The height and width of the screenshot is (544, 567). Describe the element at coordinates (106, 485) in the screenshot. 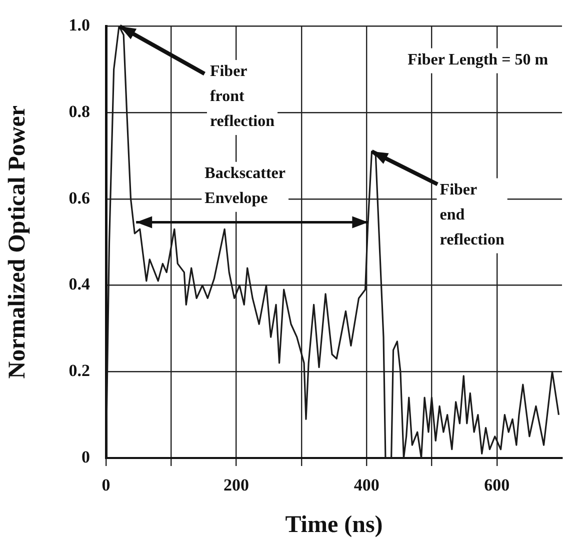

I see `x-tick-label: 0` at that location.